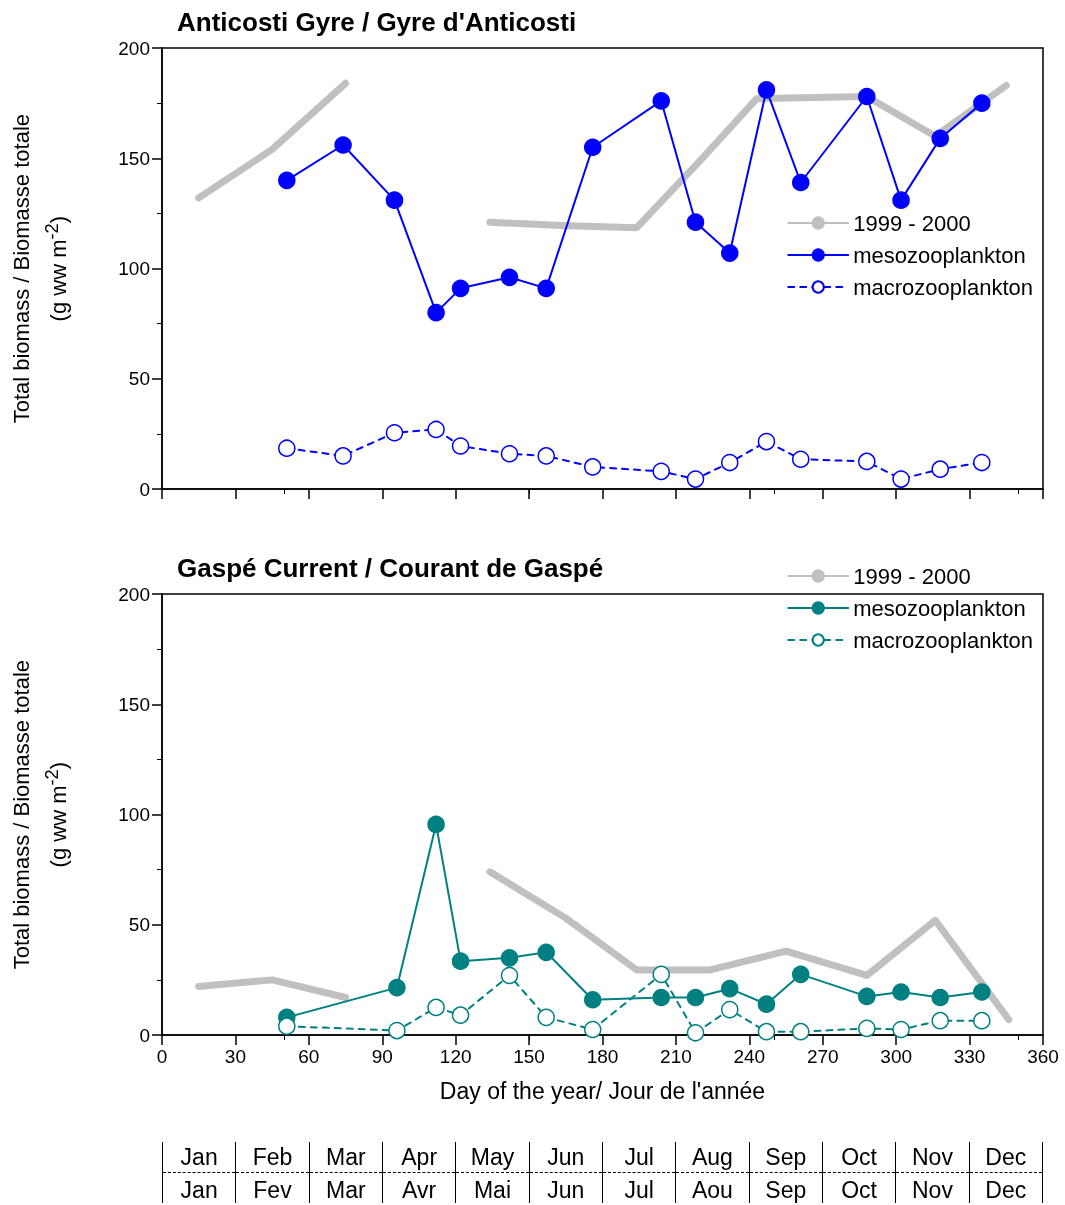  Describe the element at coordinates (712, 1157) in the screenshot. I see `text: Aug` at that location.